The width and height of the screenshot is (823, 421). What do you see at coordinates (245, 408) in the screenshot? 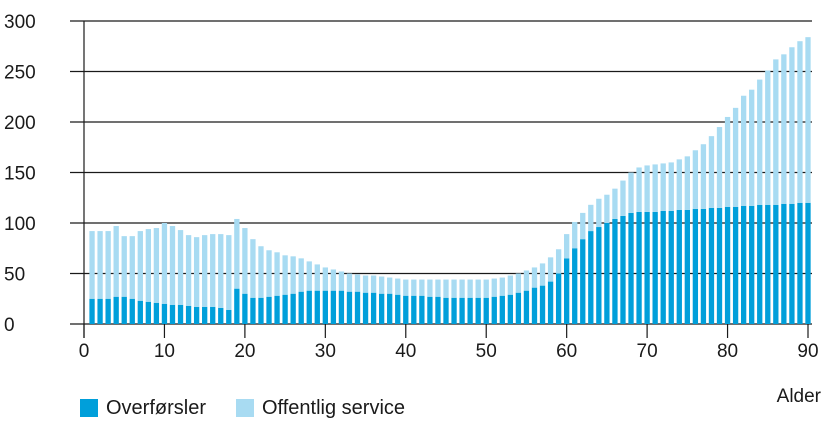
I see `legend-swatch-public-service` at bounding box center [245, 408].